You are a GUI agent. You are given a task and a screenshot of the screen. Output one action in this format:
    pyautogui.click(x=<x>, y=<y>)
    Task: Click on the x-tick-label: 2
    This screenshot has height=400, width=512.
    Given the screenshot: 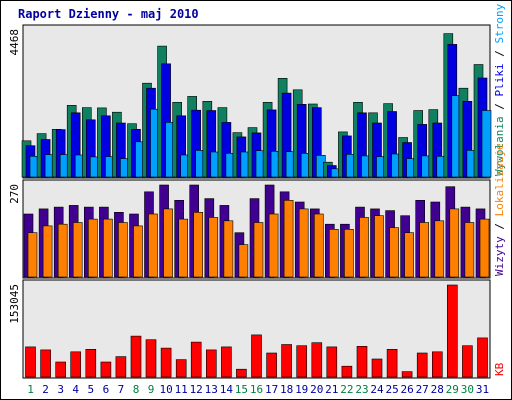 What is the action you would take?
    pyautogui.click(x=45, y=389)
    